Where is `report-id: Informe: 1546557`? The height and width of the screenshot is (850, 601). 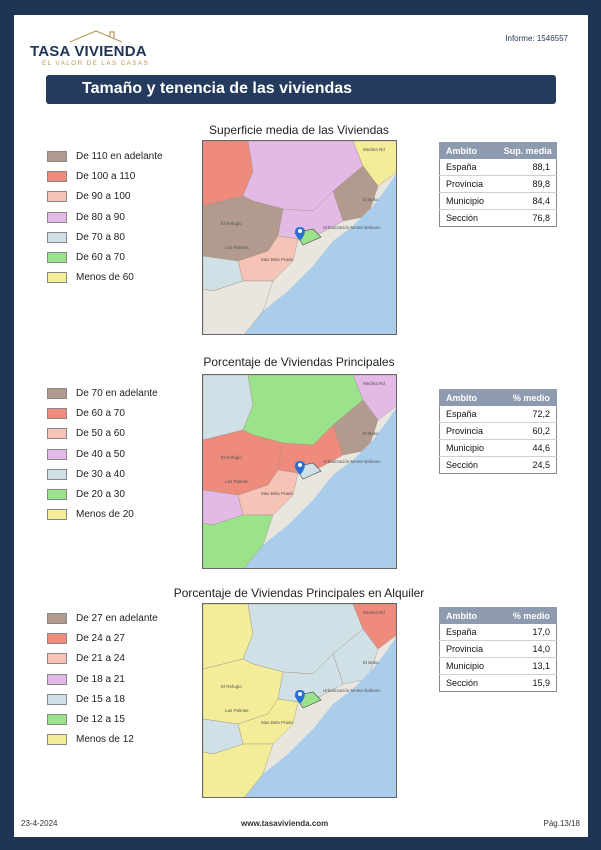 report-id: Informe: 1546557 is located at coordinates (536, 38).